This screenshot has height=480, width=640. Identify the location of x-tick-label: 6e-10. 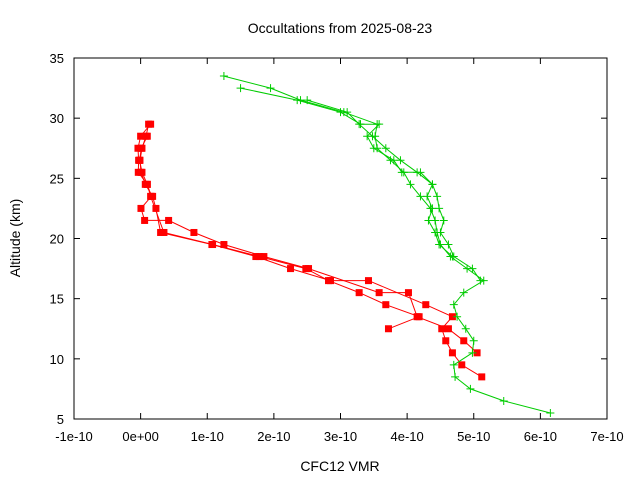
(540, 436).